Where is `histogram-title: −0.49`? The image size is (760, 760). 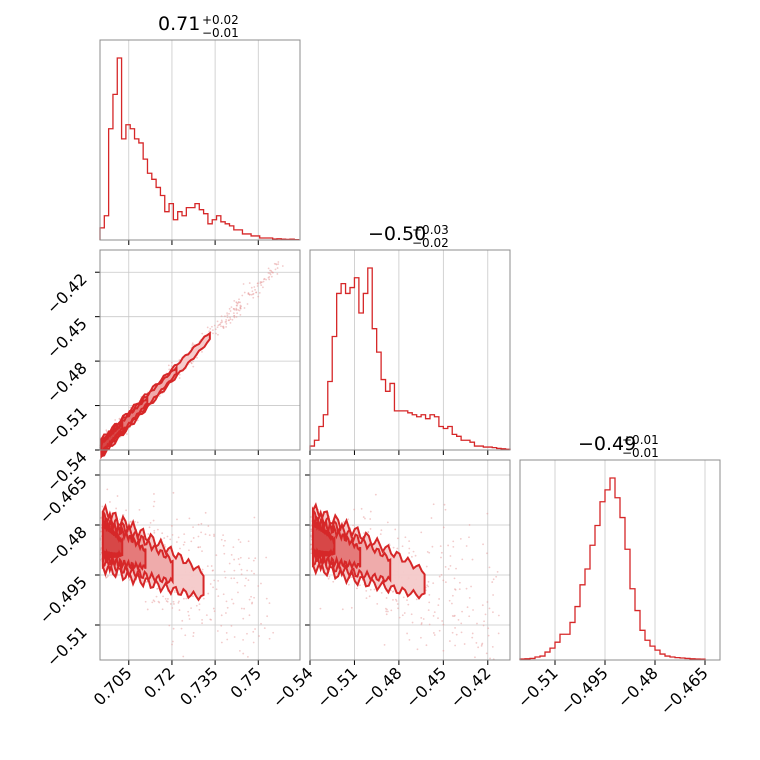 histogram-title: −0.49 is located at coordinates (607, 444).